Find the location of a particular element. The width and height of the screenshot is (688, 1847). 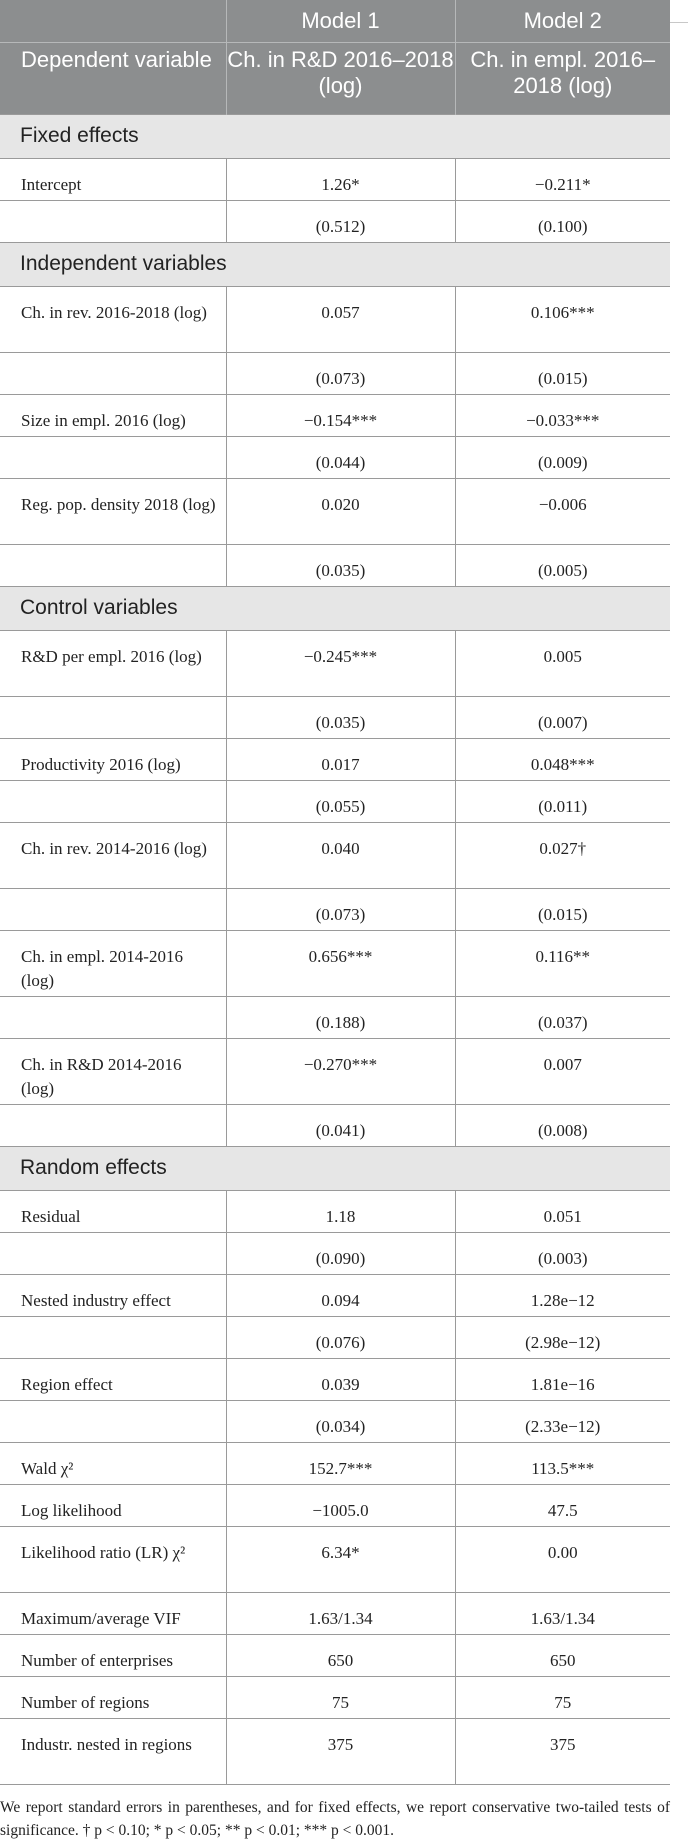

model-2-value: (2.33e−12) is located at coordinates (562, 1421).